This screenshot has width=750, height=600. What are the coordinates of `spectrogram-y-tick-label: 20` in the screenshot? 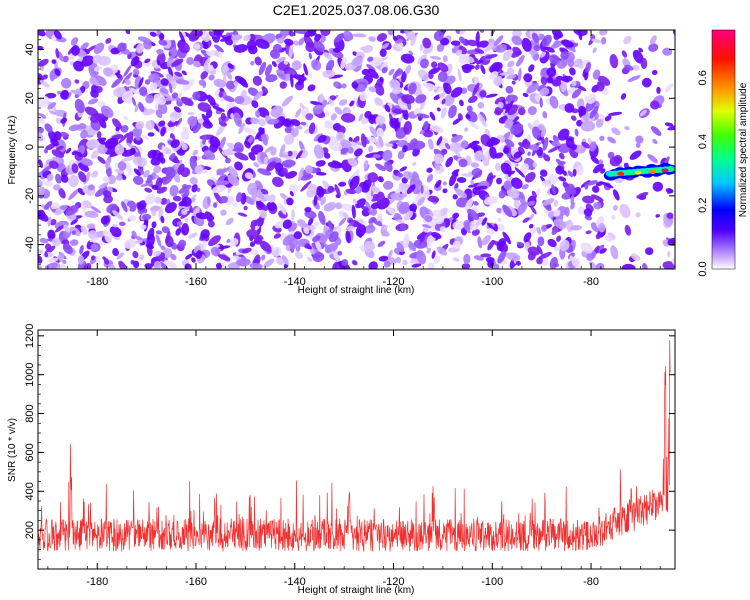 It's located at (30, 98).